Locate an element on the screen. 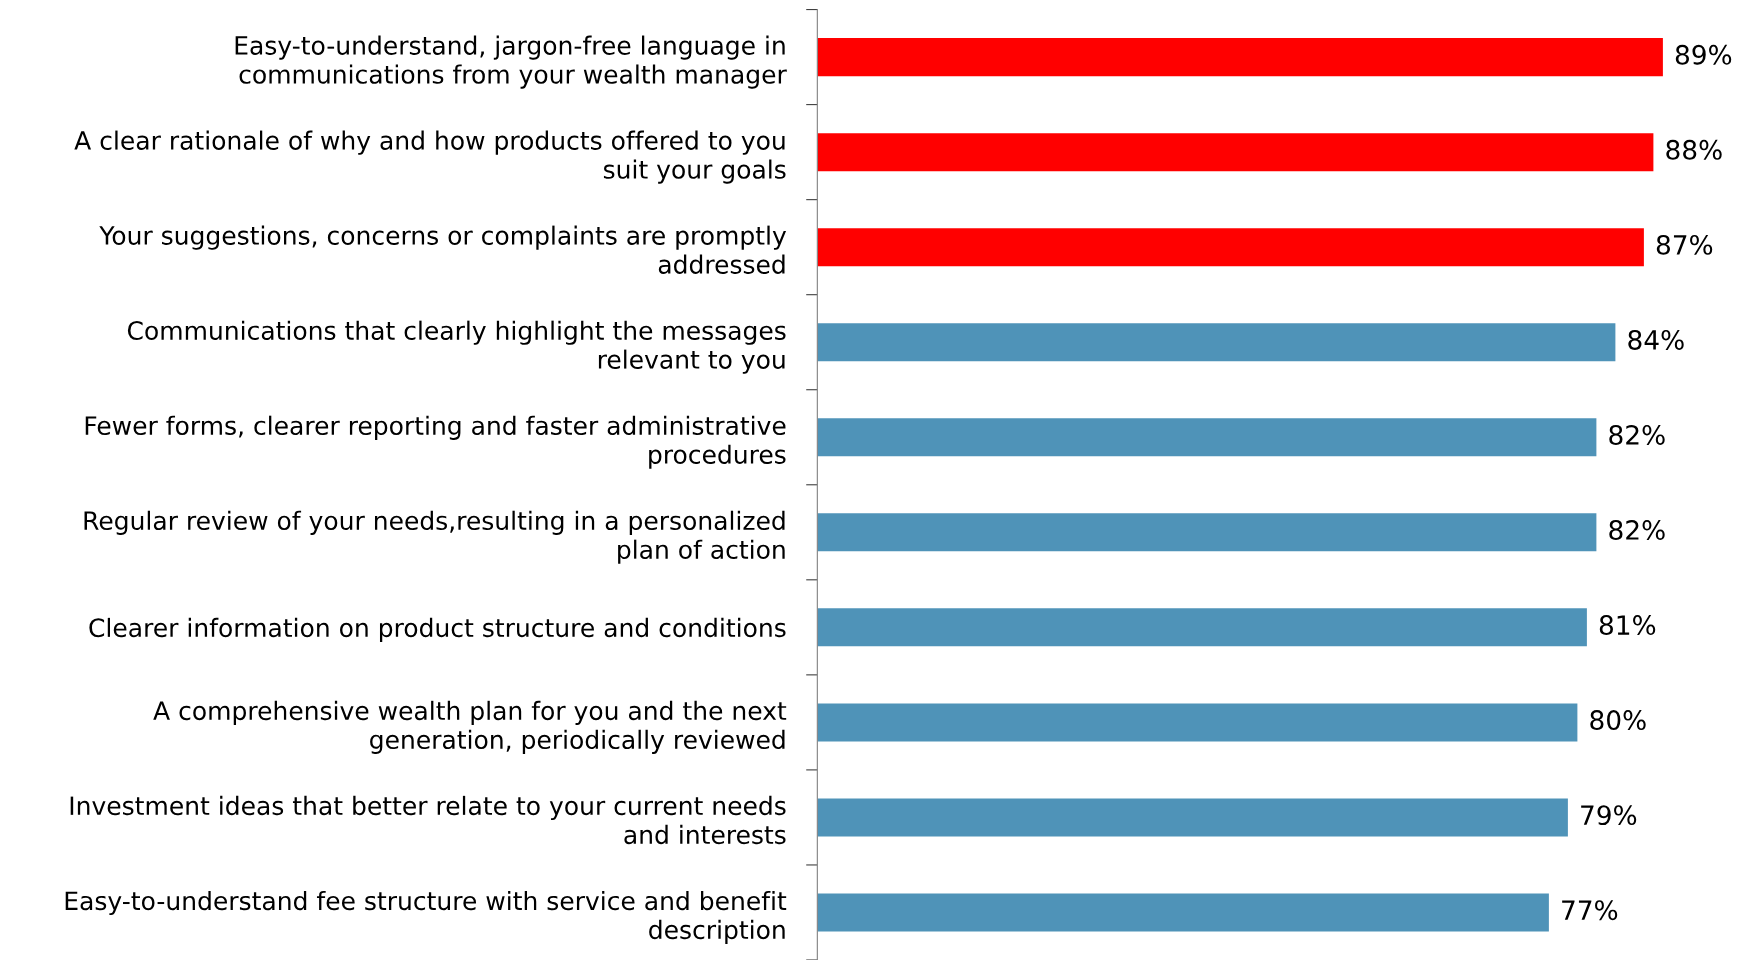 The width and height of the screenshot is (1739, 960). y-tick-label: Your suggestions, concerns or complaints are promptly addressed is located at coordinates (443, 249).